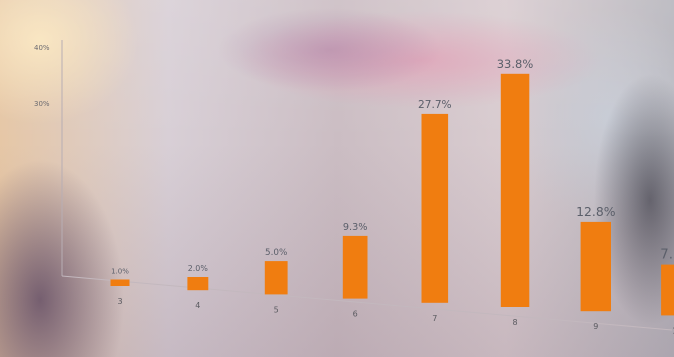 This screenshot has height=357, width=674. What do you see at coordinates (355, 314) in the screenshot?
I see `category-label: 6` at bounding box center [355, 314].